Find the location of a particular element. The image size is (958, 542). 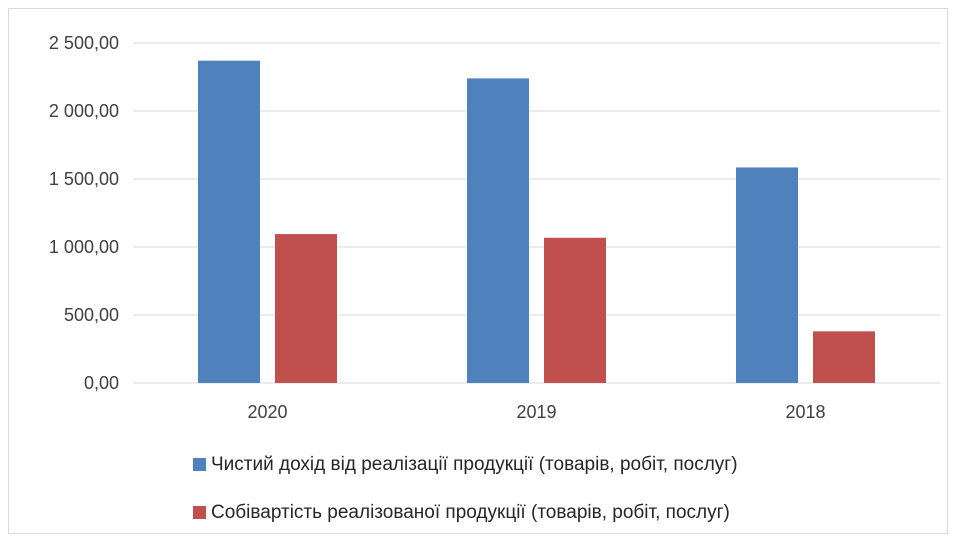

x-tick-label: 2019 is located at coordinates (536, 412).